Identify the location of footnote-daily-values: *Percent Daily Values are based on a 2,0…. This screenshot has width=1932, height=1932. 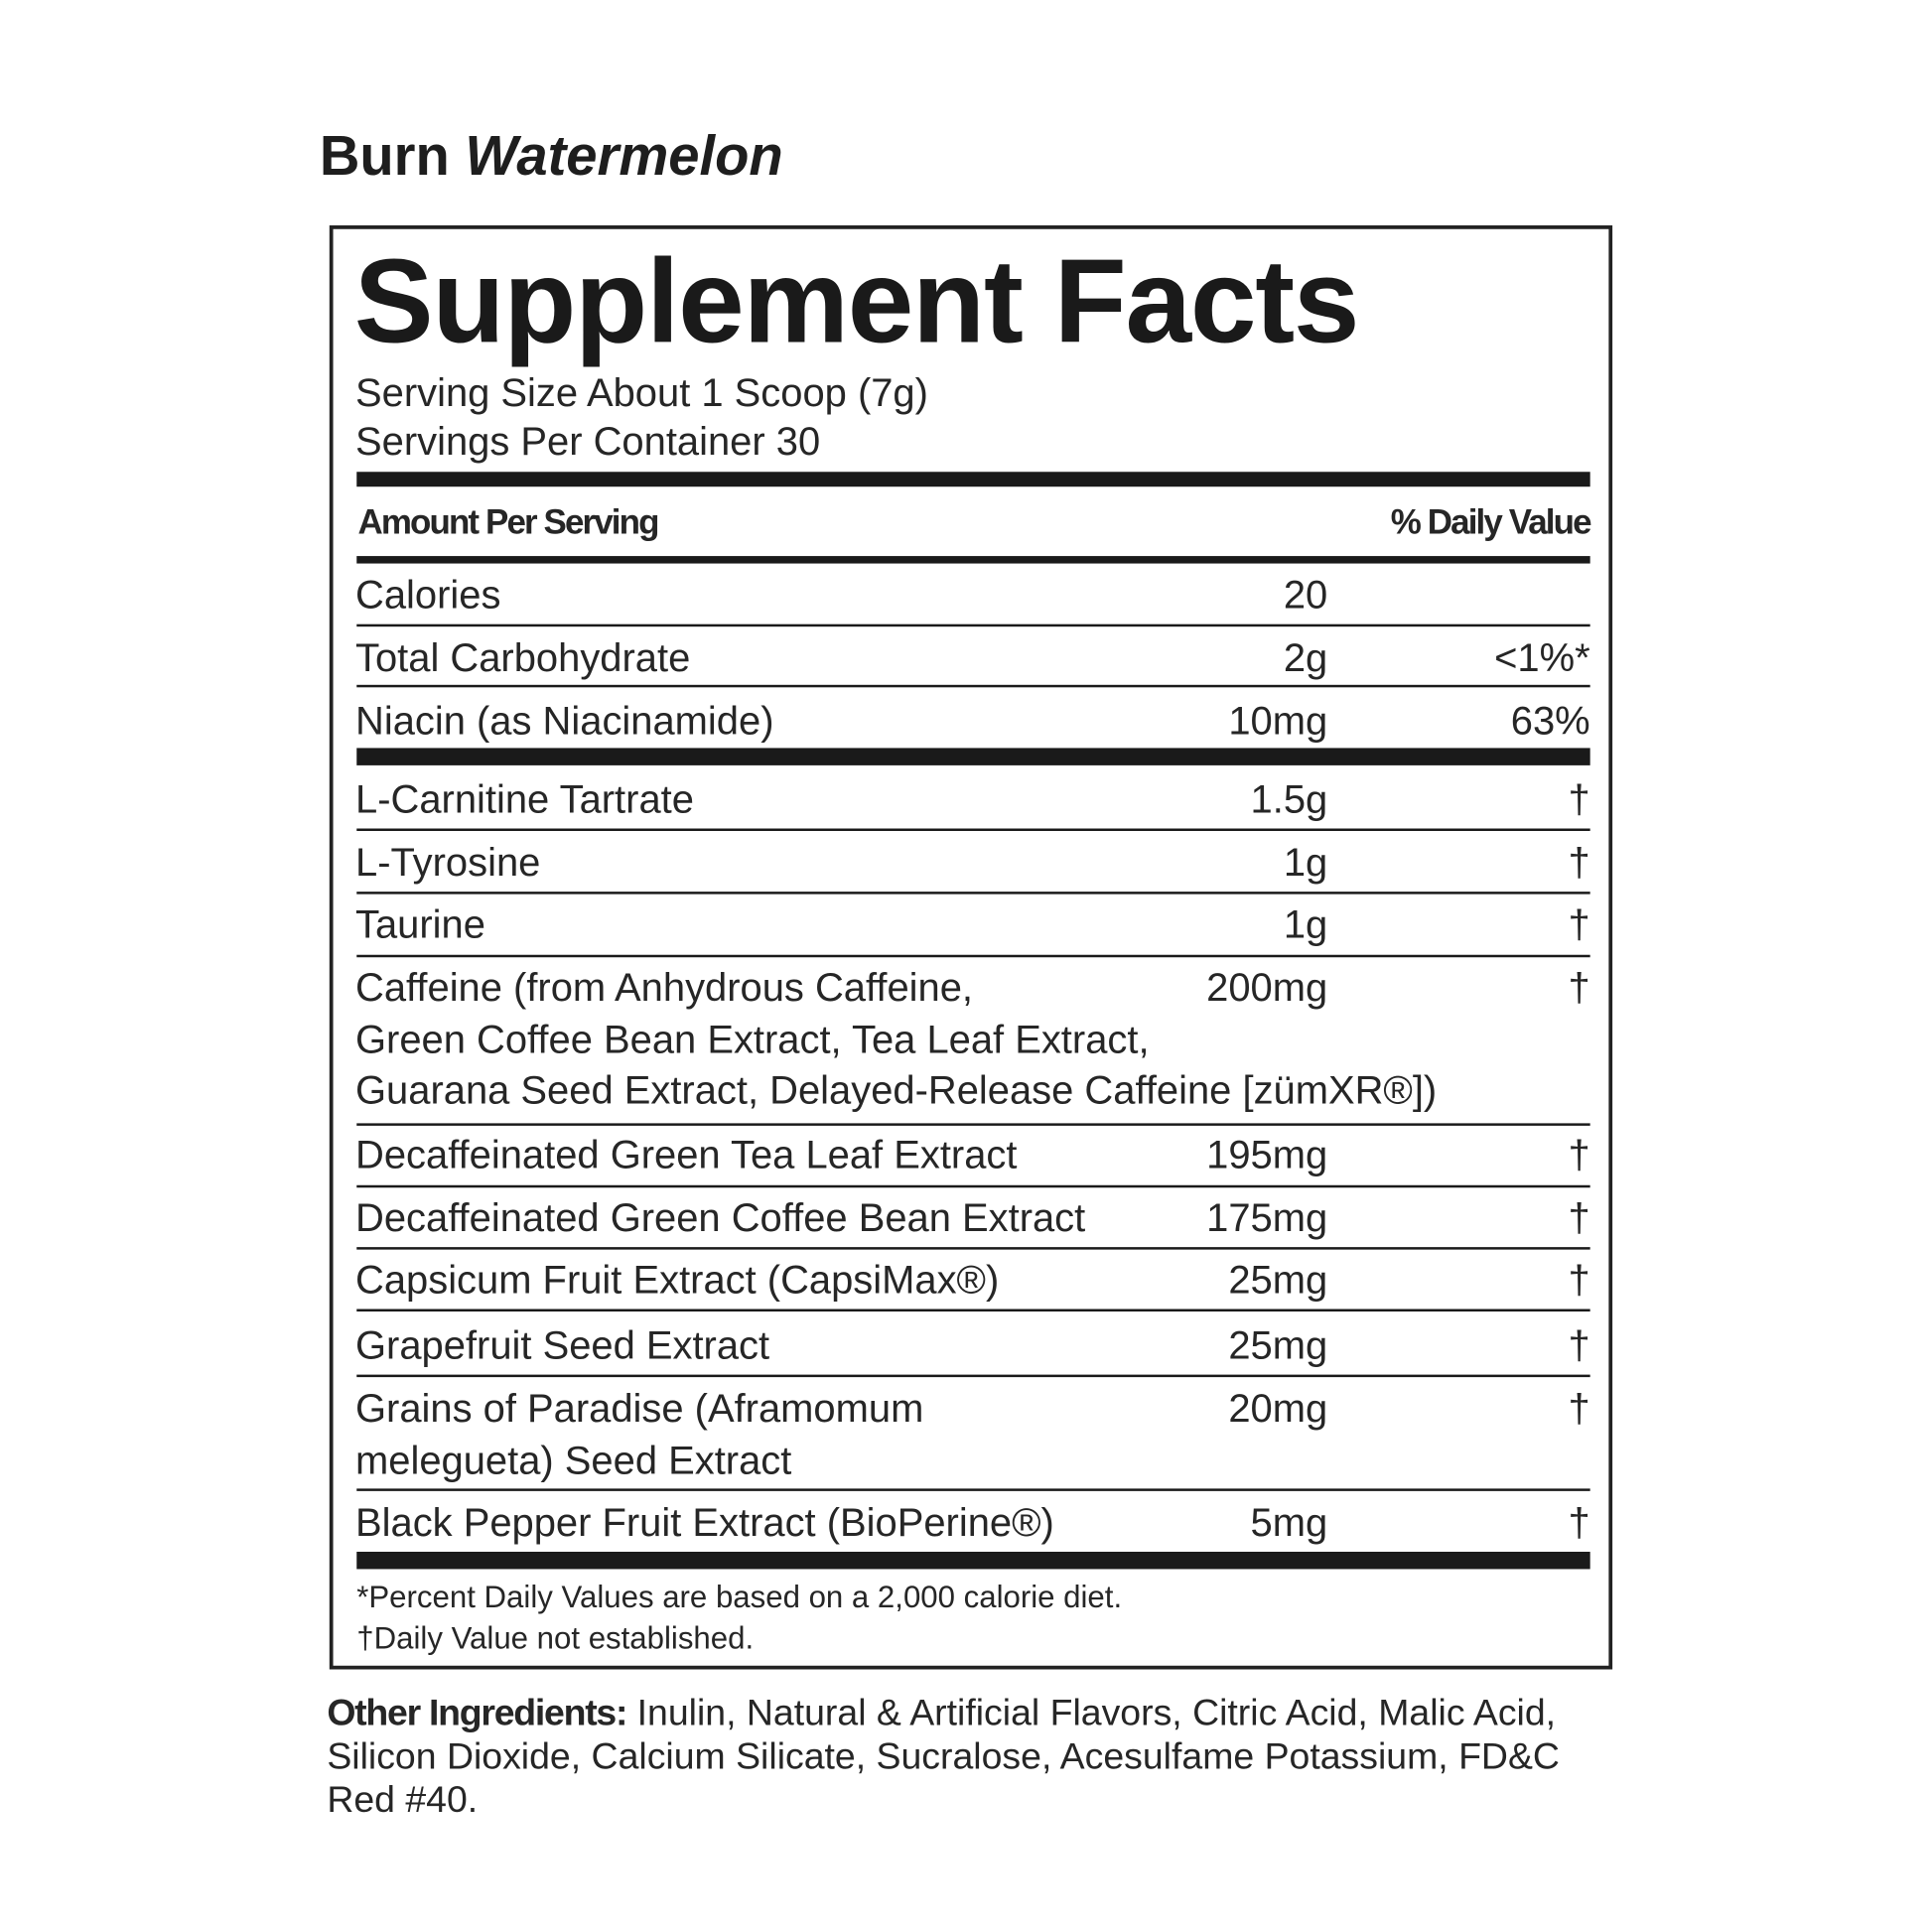
(740, 1597).